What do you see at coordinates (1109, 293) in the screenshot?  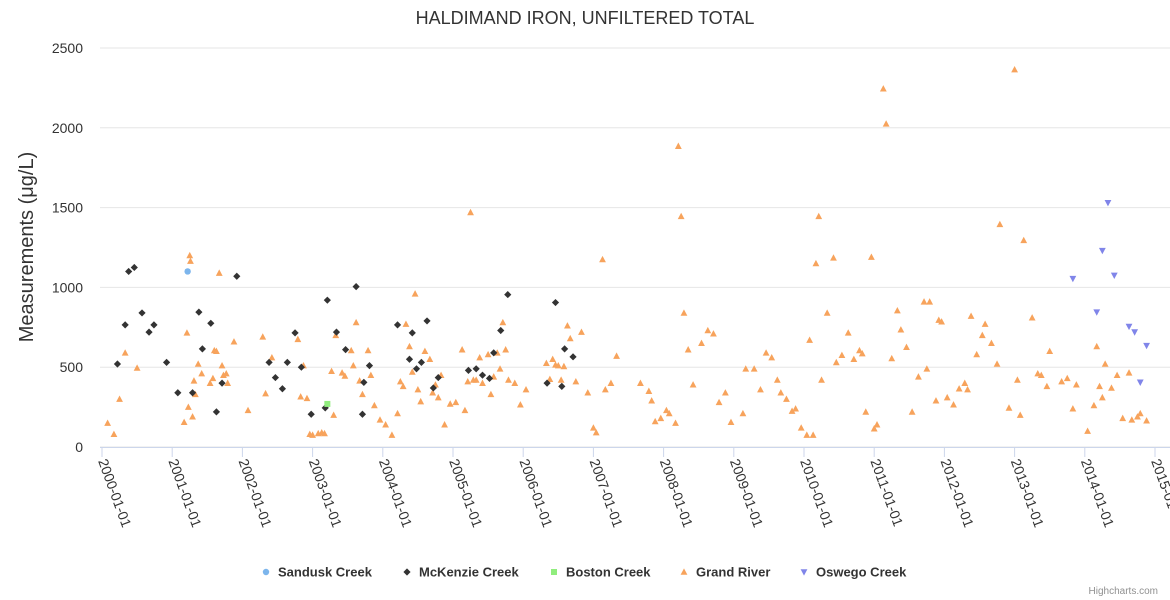 I see `series-oswego-creek` at bounding box center [1109, 293].